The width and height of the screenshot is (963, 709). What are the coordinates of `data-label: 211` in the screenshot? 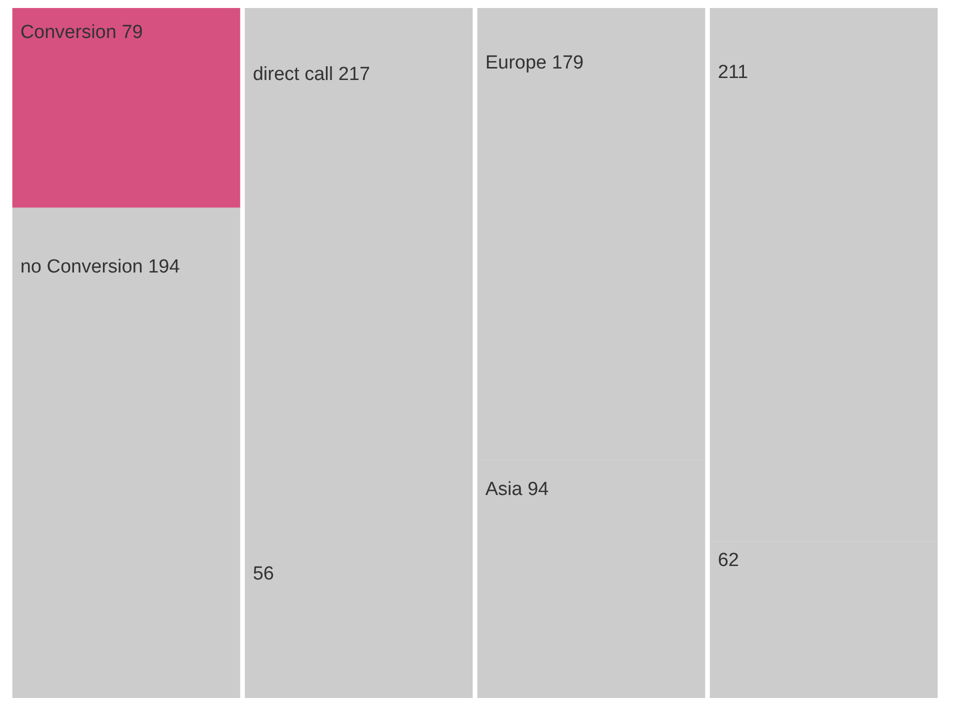 It's located at (733, 72).